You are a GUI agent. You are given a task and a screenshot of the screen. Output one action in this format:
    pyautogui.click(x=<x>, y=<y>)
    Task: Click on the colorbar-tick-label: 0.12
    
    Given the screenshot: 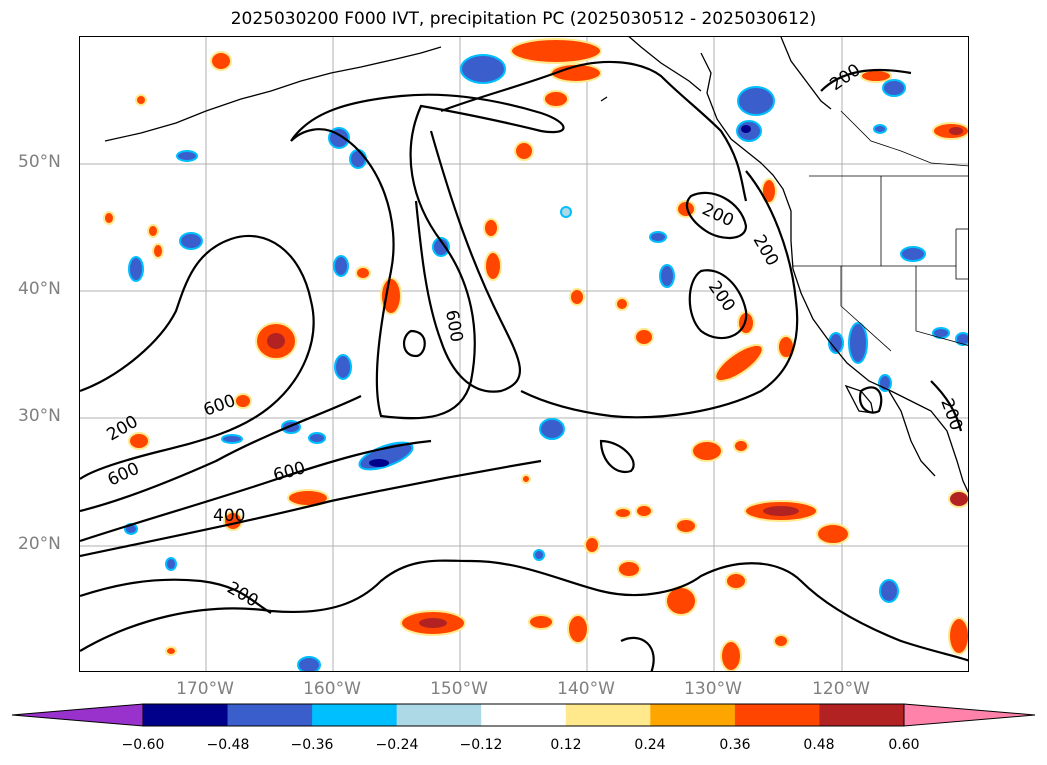 What is the action you would take?
    pyautogui.click(x=566, y=745)
    